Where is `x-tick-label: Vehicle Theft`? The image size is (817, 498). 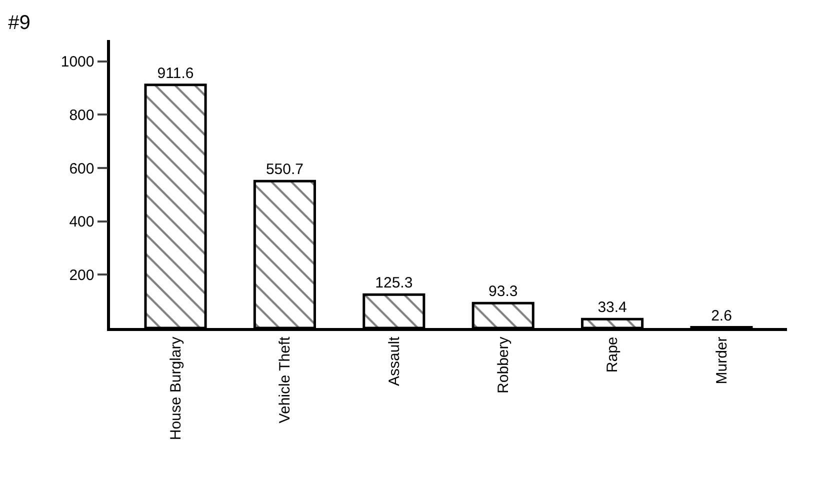 x-tick-label: Vehicle Theft is located at coordinates (285, 380).